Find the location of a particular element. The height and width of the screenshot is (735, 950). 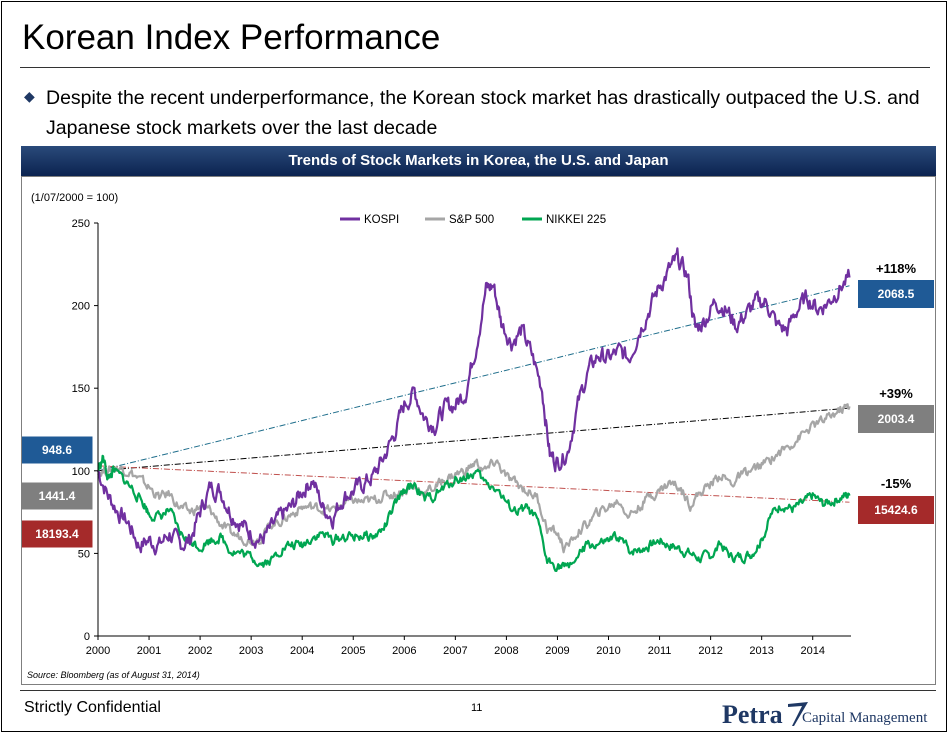

x-tick-label: 2005 is located at coordinates (353, 651).